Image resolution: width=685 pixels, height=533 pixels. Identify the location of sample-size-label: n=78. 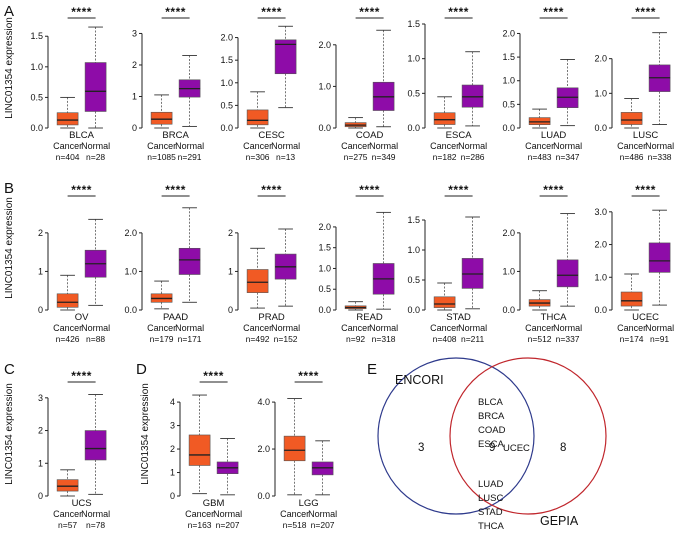
(95, 525).